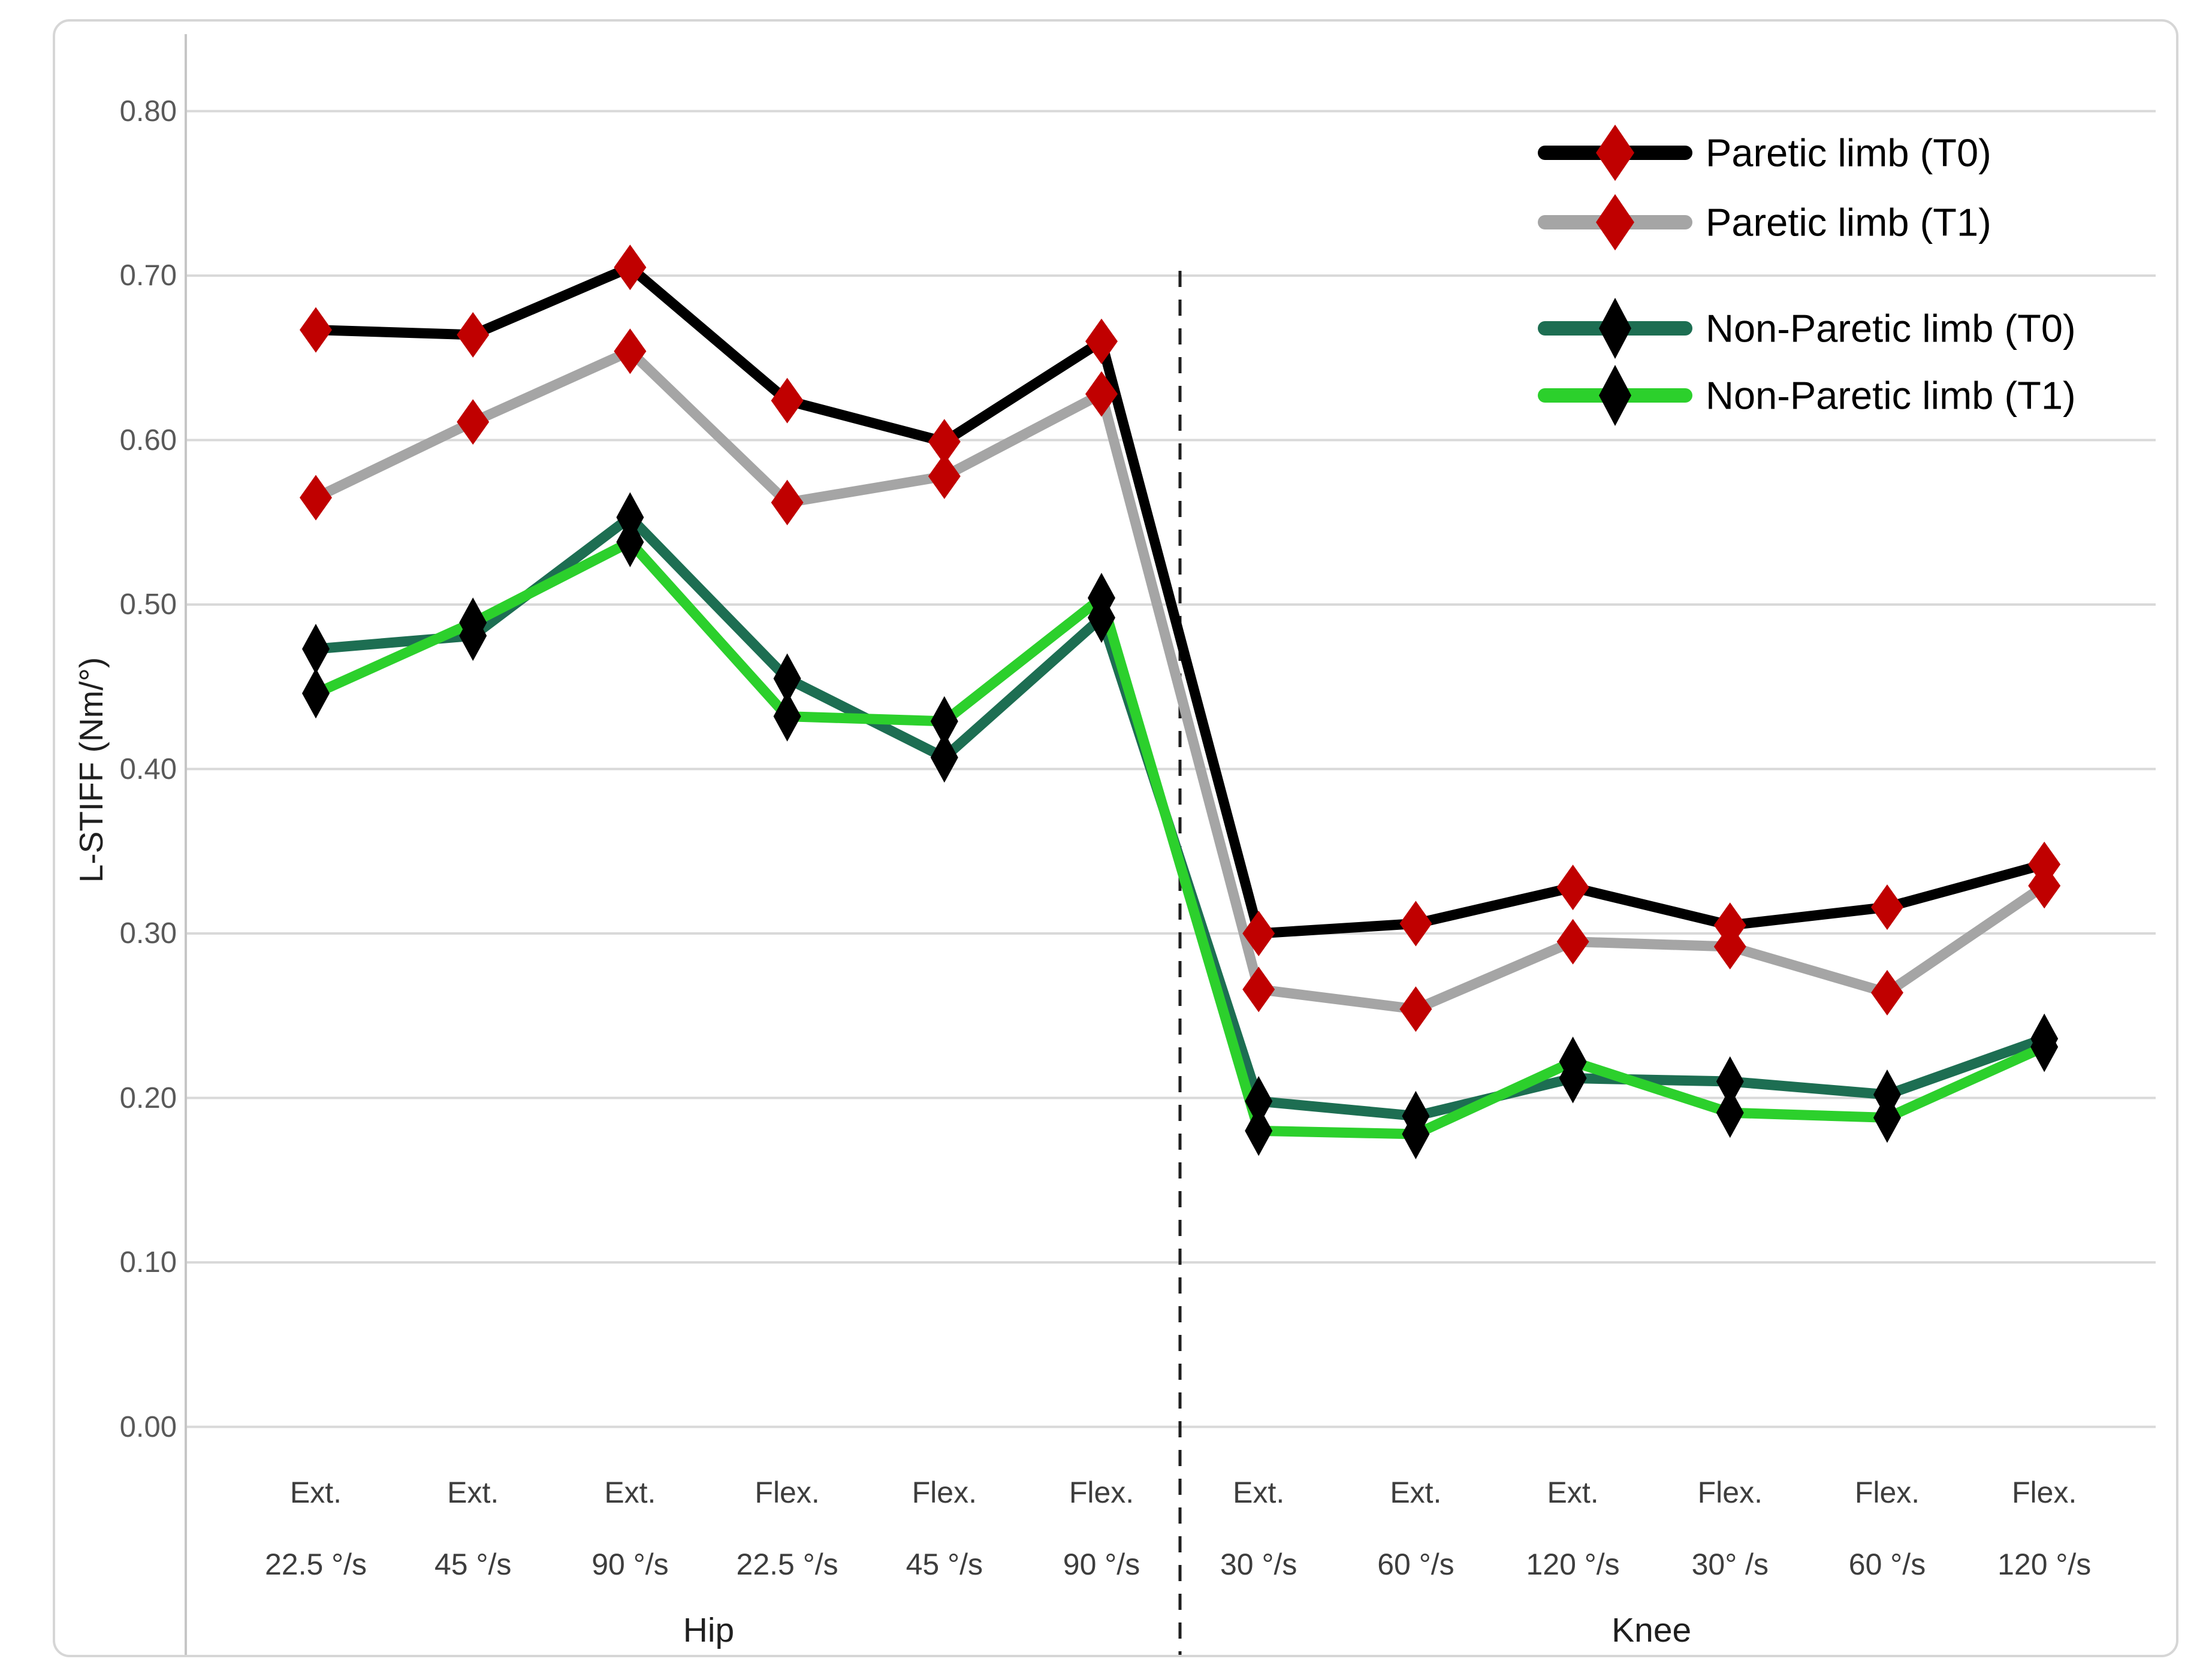 The height and width of the screenshot is (1677, 2212). What do you see at coordinates (148, 1097) in the screenshot?
I see `y-tick-label: 0.20` at bounding box center [148, 1097].